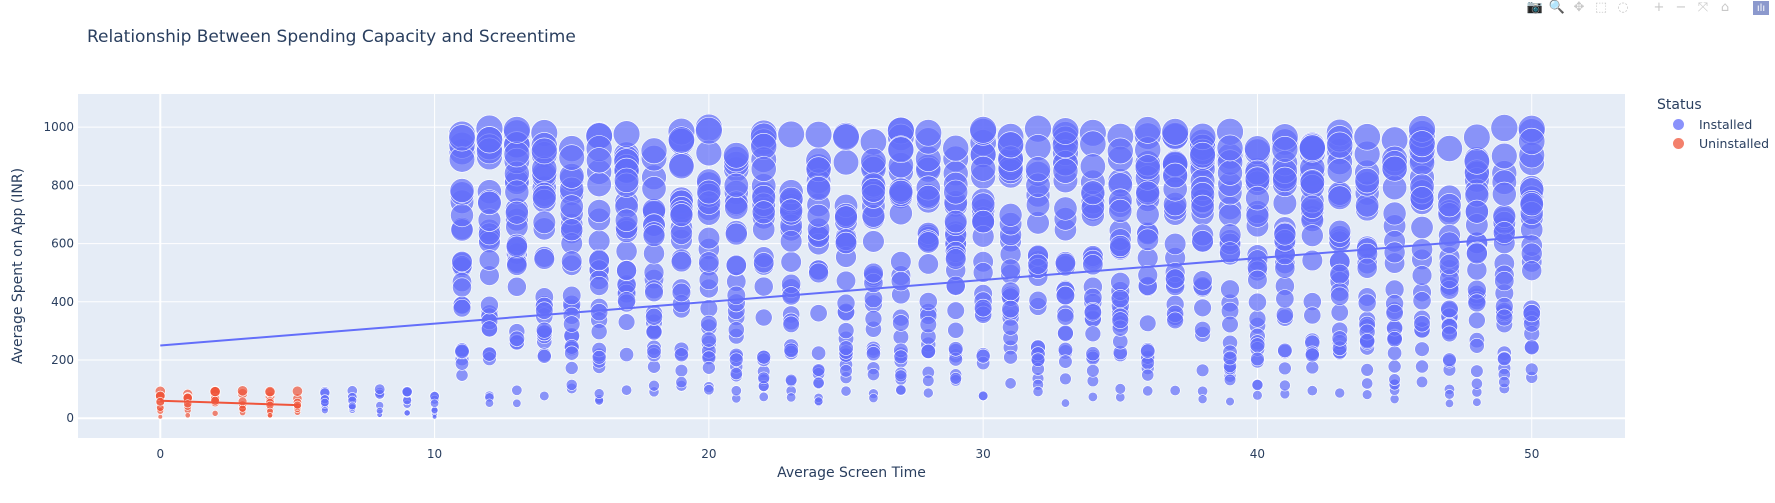 The width and height of the screenshot is (1775, 503). I want to click on camera-icon: 📷, so click(1535, 7).